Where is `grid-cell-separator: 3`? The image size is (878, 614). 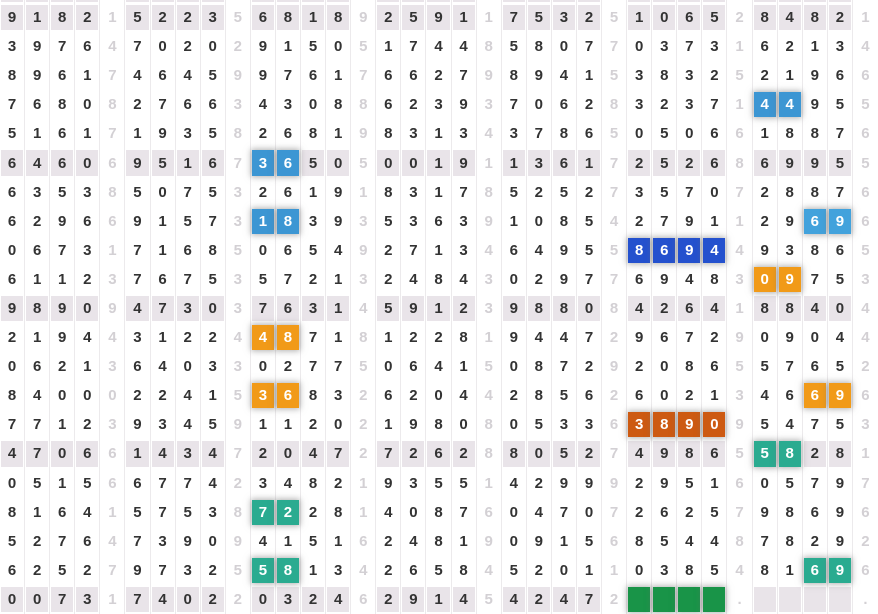 grid-cell-separator: 3 is located at coordinates (112, 367).